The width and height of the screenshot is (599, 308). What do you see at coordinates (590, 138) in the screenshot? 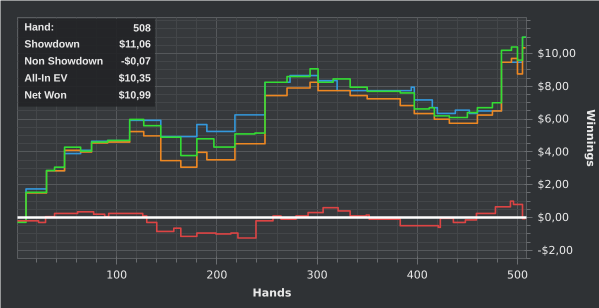
I see `y-axis-title: Winnings` at bounding box center [590, 138].